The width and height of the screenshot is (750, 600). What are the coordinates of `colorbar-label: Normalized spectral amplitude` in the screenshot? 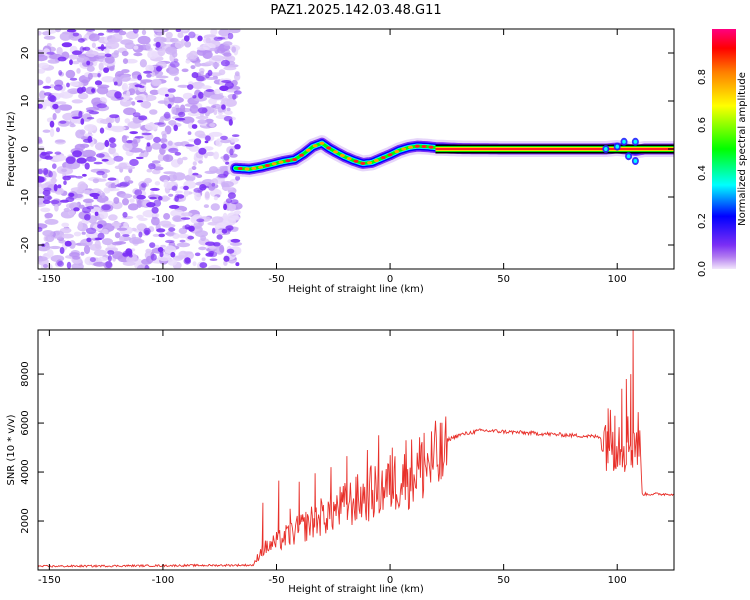 It's located at (742, 149).